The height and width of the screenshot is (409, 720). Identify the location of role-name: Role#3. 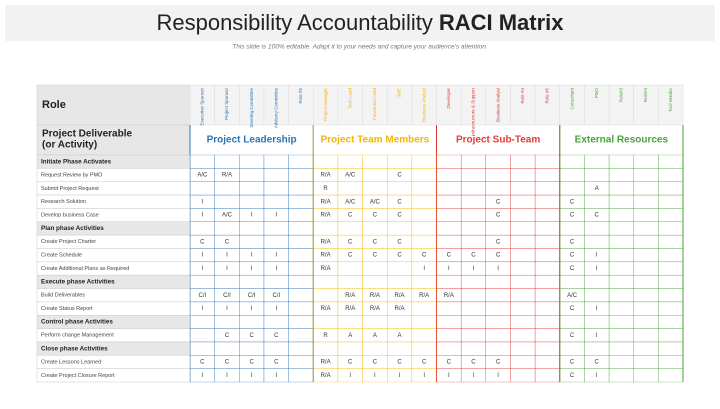
(621, 95).